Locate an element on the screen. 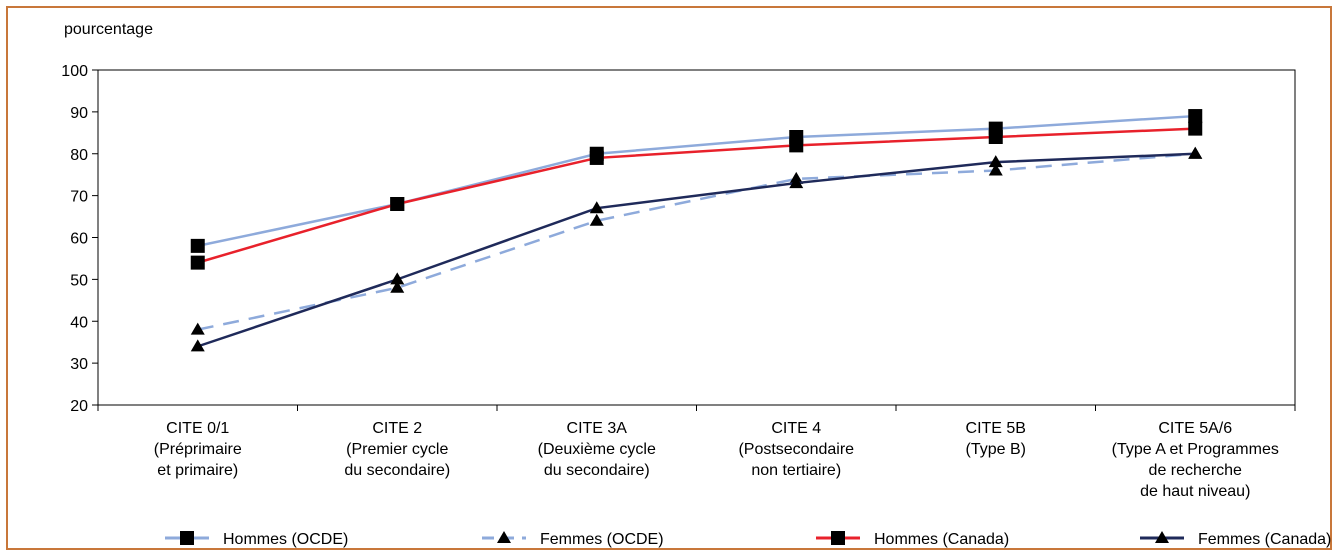 The width and height of the screenshot is (1340, 556). y-tick-label: 70 is located at coordinates (79, 197).